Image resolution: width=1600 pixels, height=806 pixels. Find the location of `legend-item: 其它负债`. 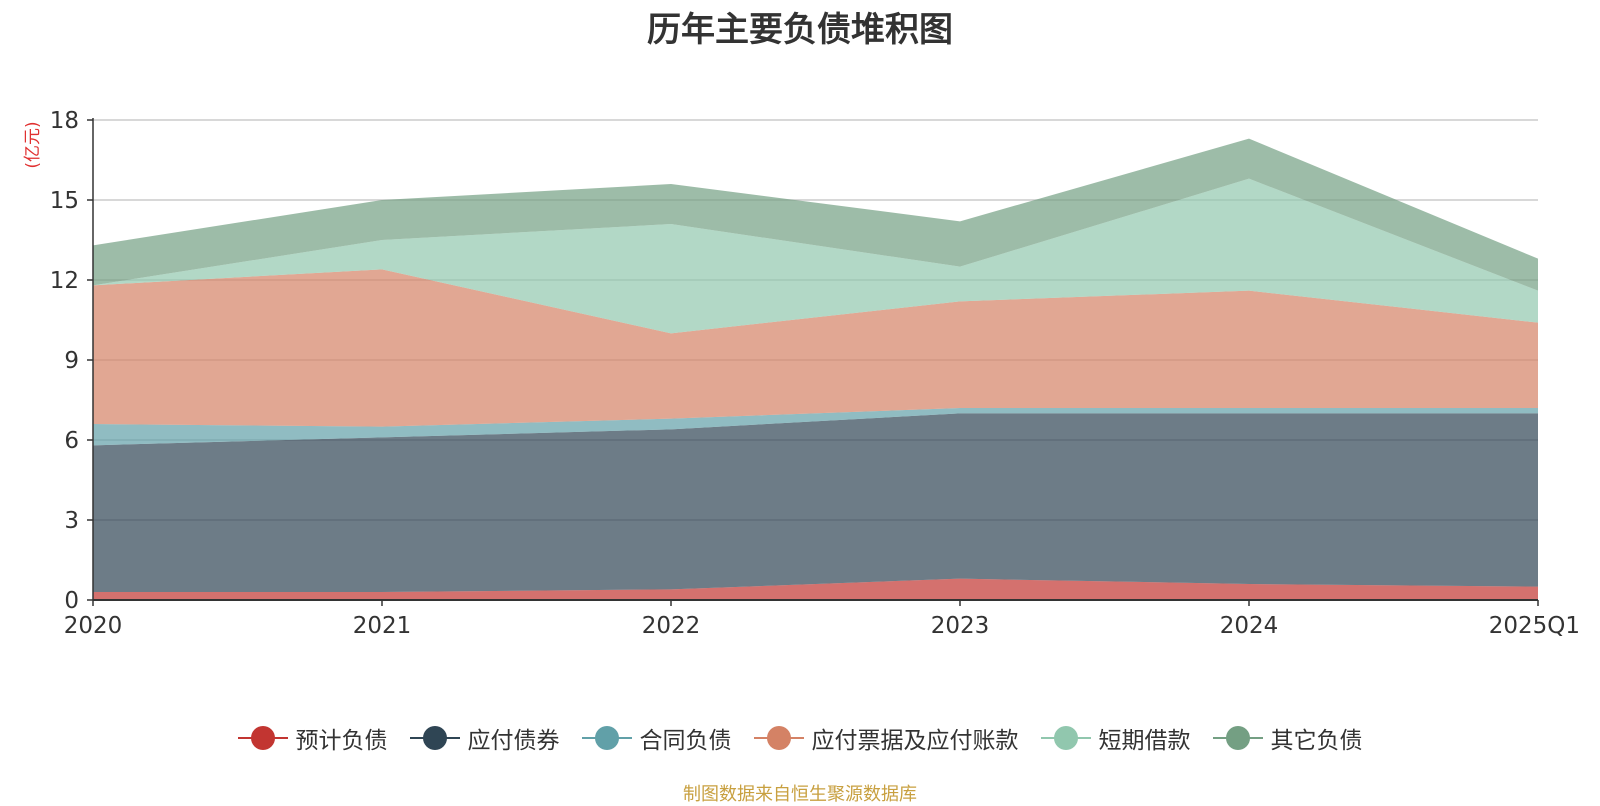

legend-item: 其它负债 is located at coordinates (1287, 738).